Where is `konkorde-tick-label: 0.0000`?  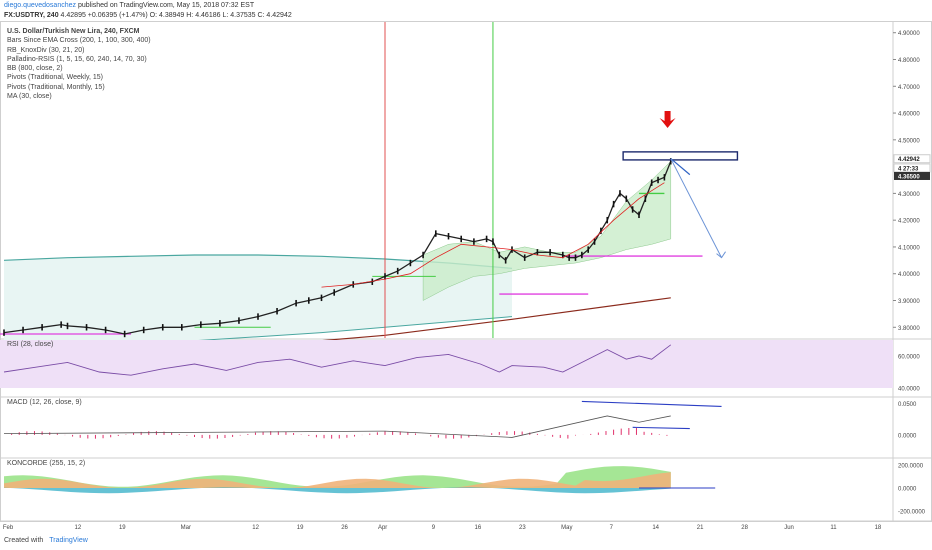 konkorde-tick-label: 0.0000 is located at coordinates (907, 490).